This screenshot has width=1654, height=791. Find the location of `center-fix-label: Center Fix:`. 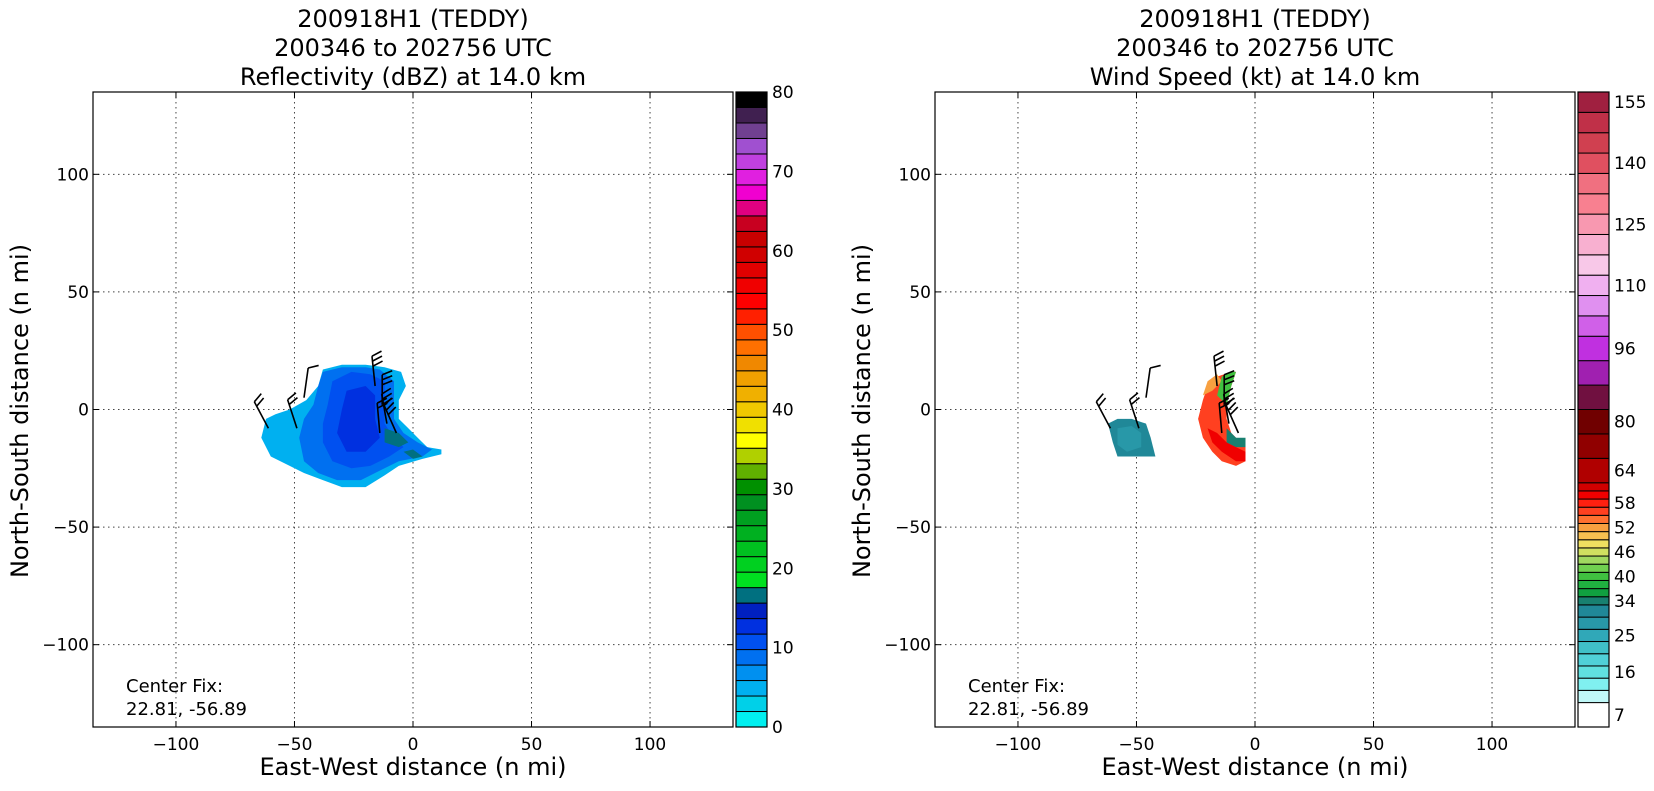

center-fix-label: Center Fix: is located at coordinates (174, 686).